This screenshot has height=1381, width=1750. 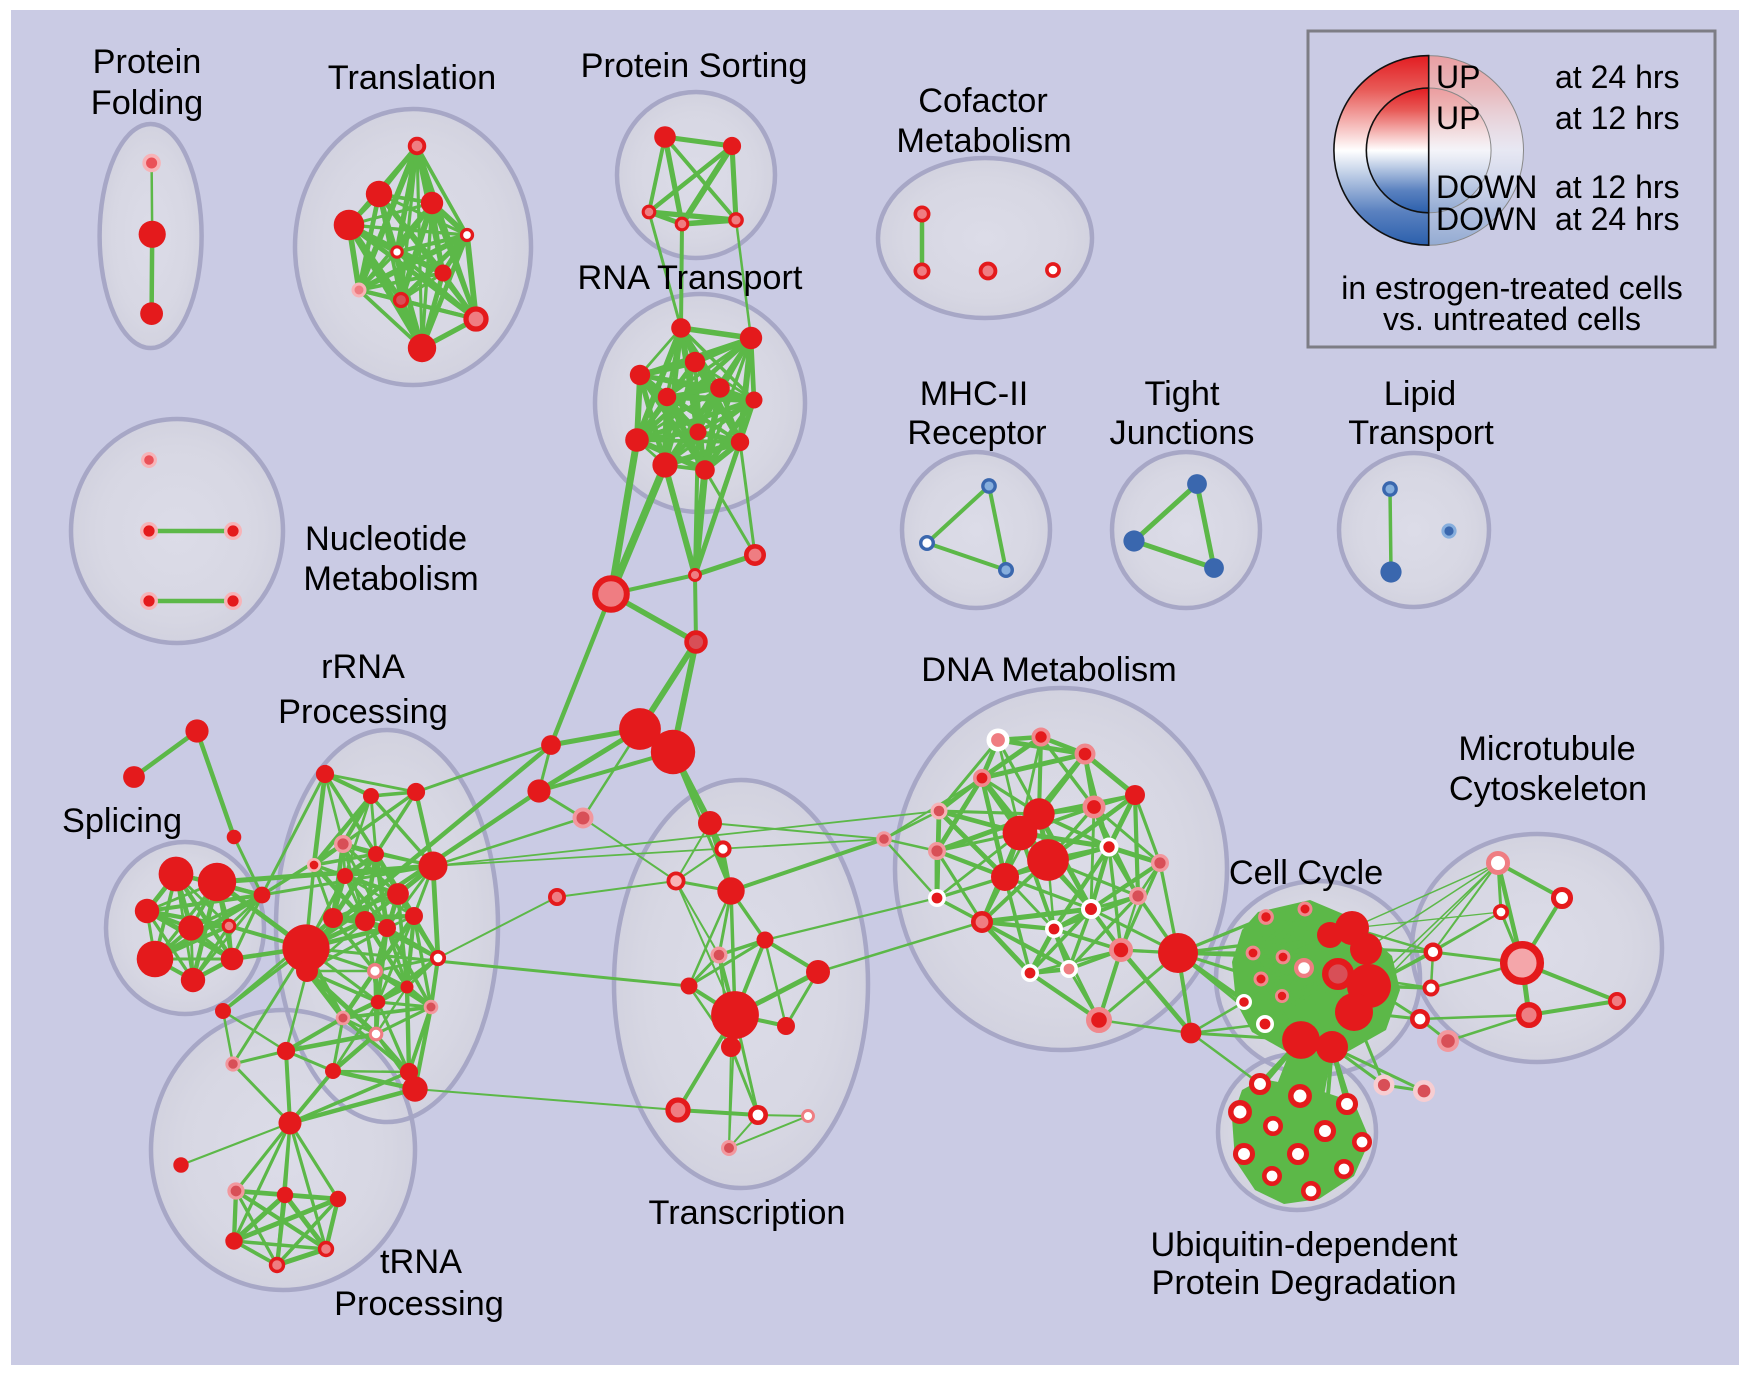 What do you see at coordinates (147, 62) in the screenshot?
I see `svg-text: Protein` at bounding box center [147, 62].